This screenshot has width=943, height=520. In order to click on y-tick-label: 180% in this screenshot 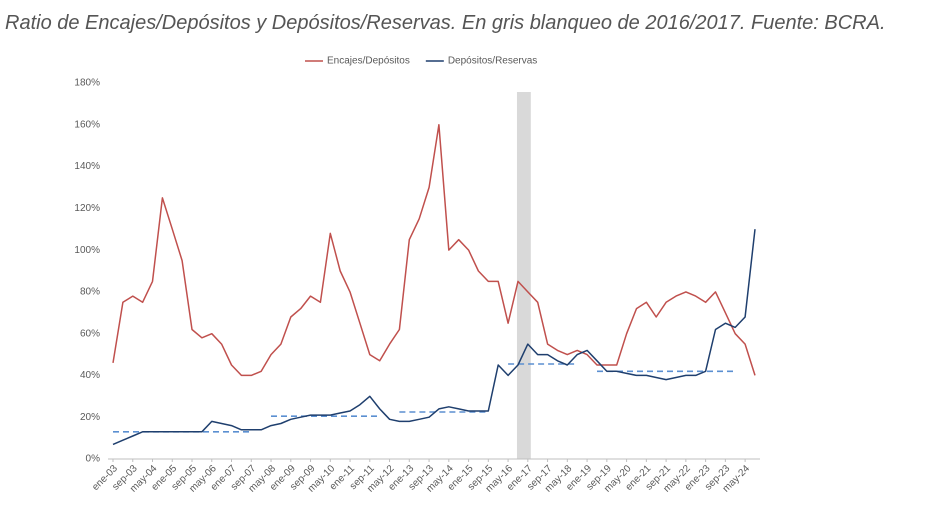, I will do `click(87, 83)`.